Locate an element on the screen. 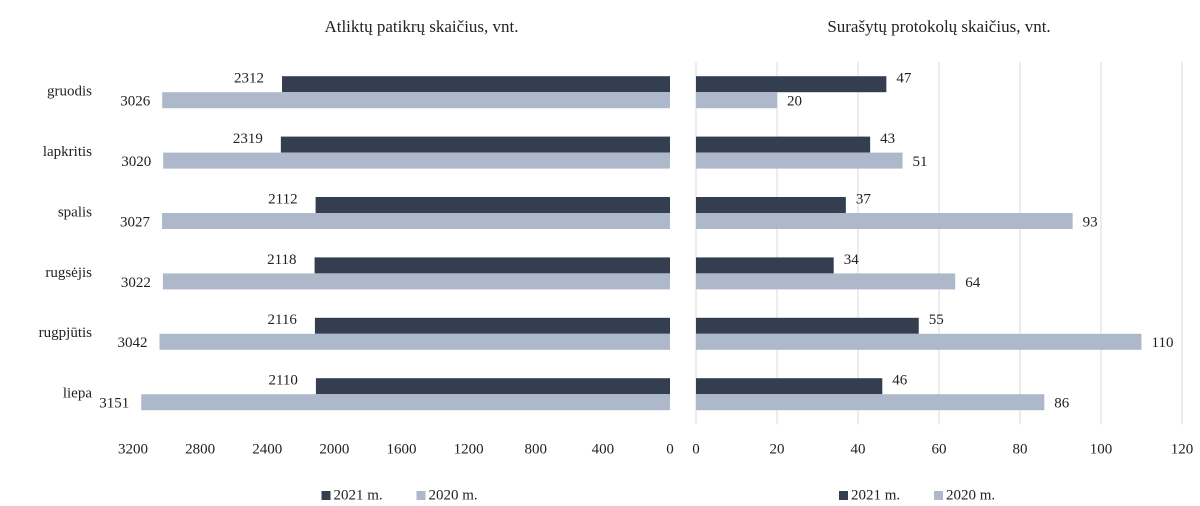  data-label: 2112 is located at coordinates (282, 199).